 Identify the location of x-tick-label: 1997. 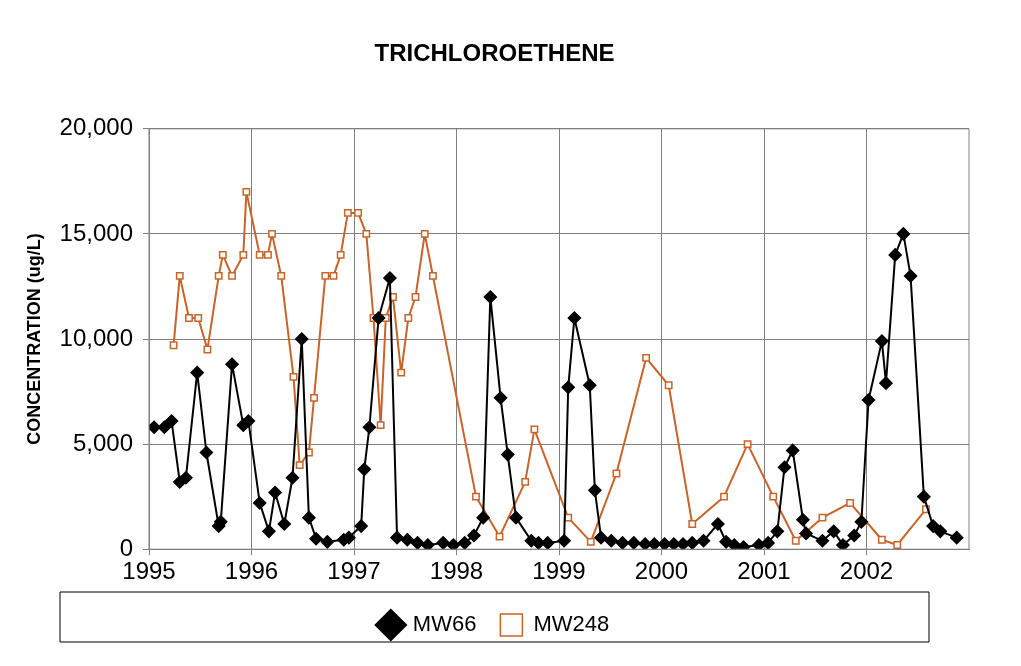
(354, 571).